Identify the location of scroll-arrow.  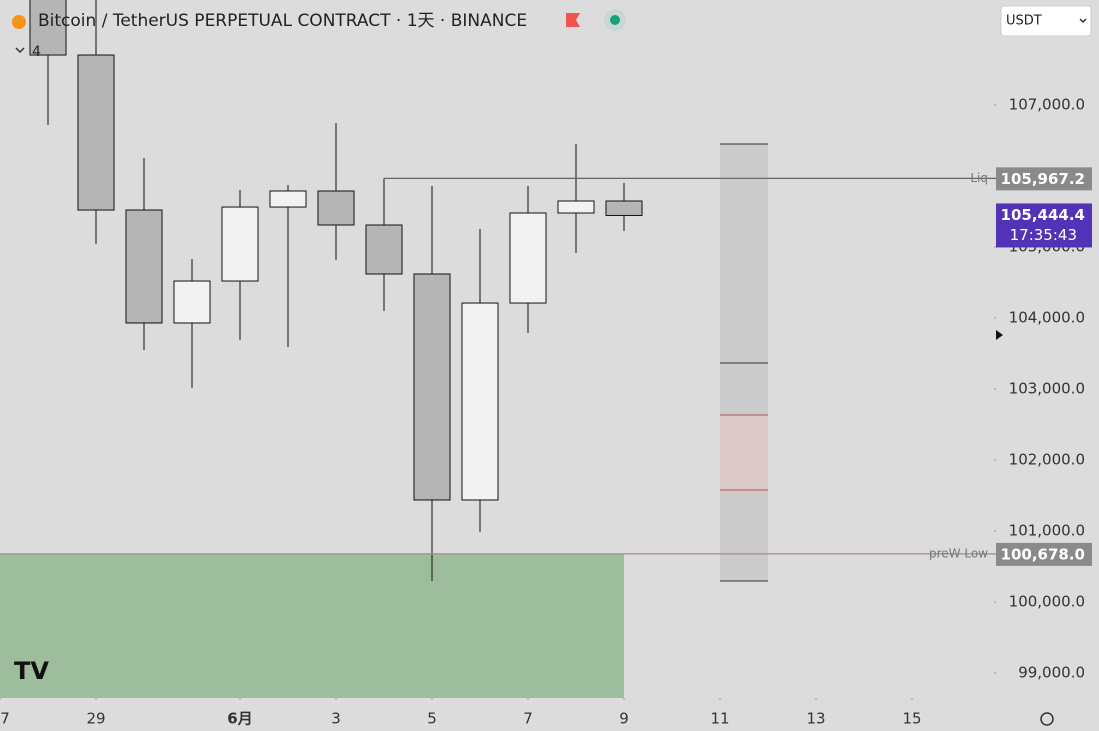
(999, 335).